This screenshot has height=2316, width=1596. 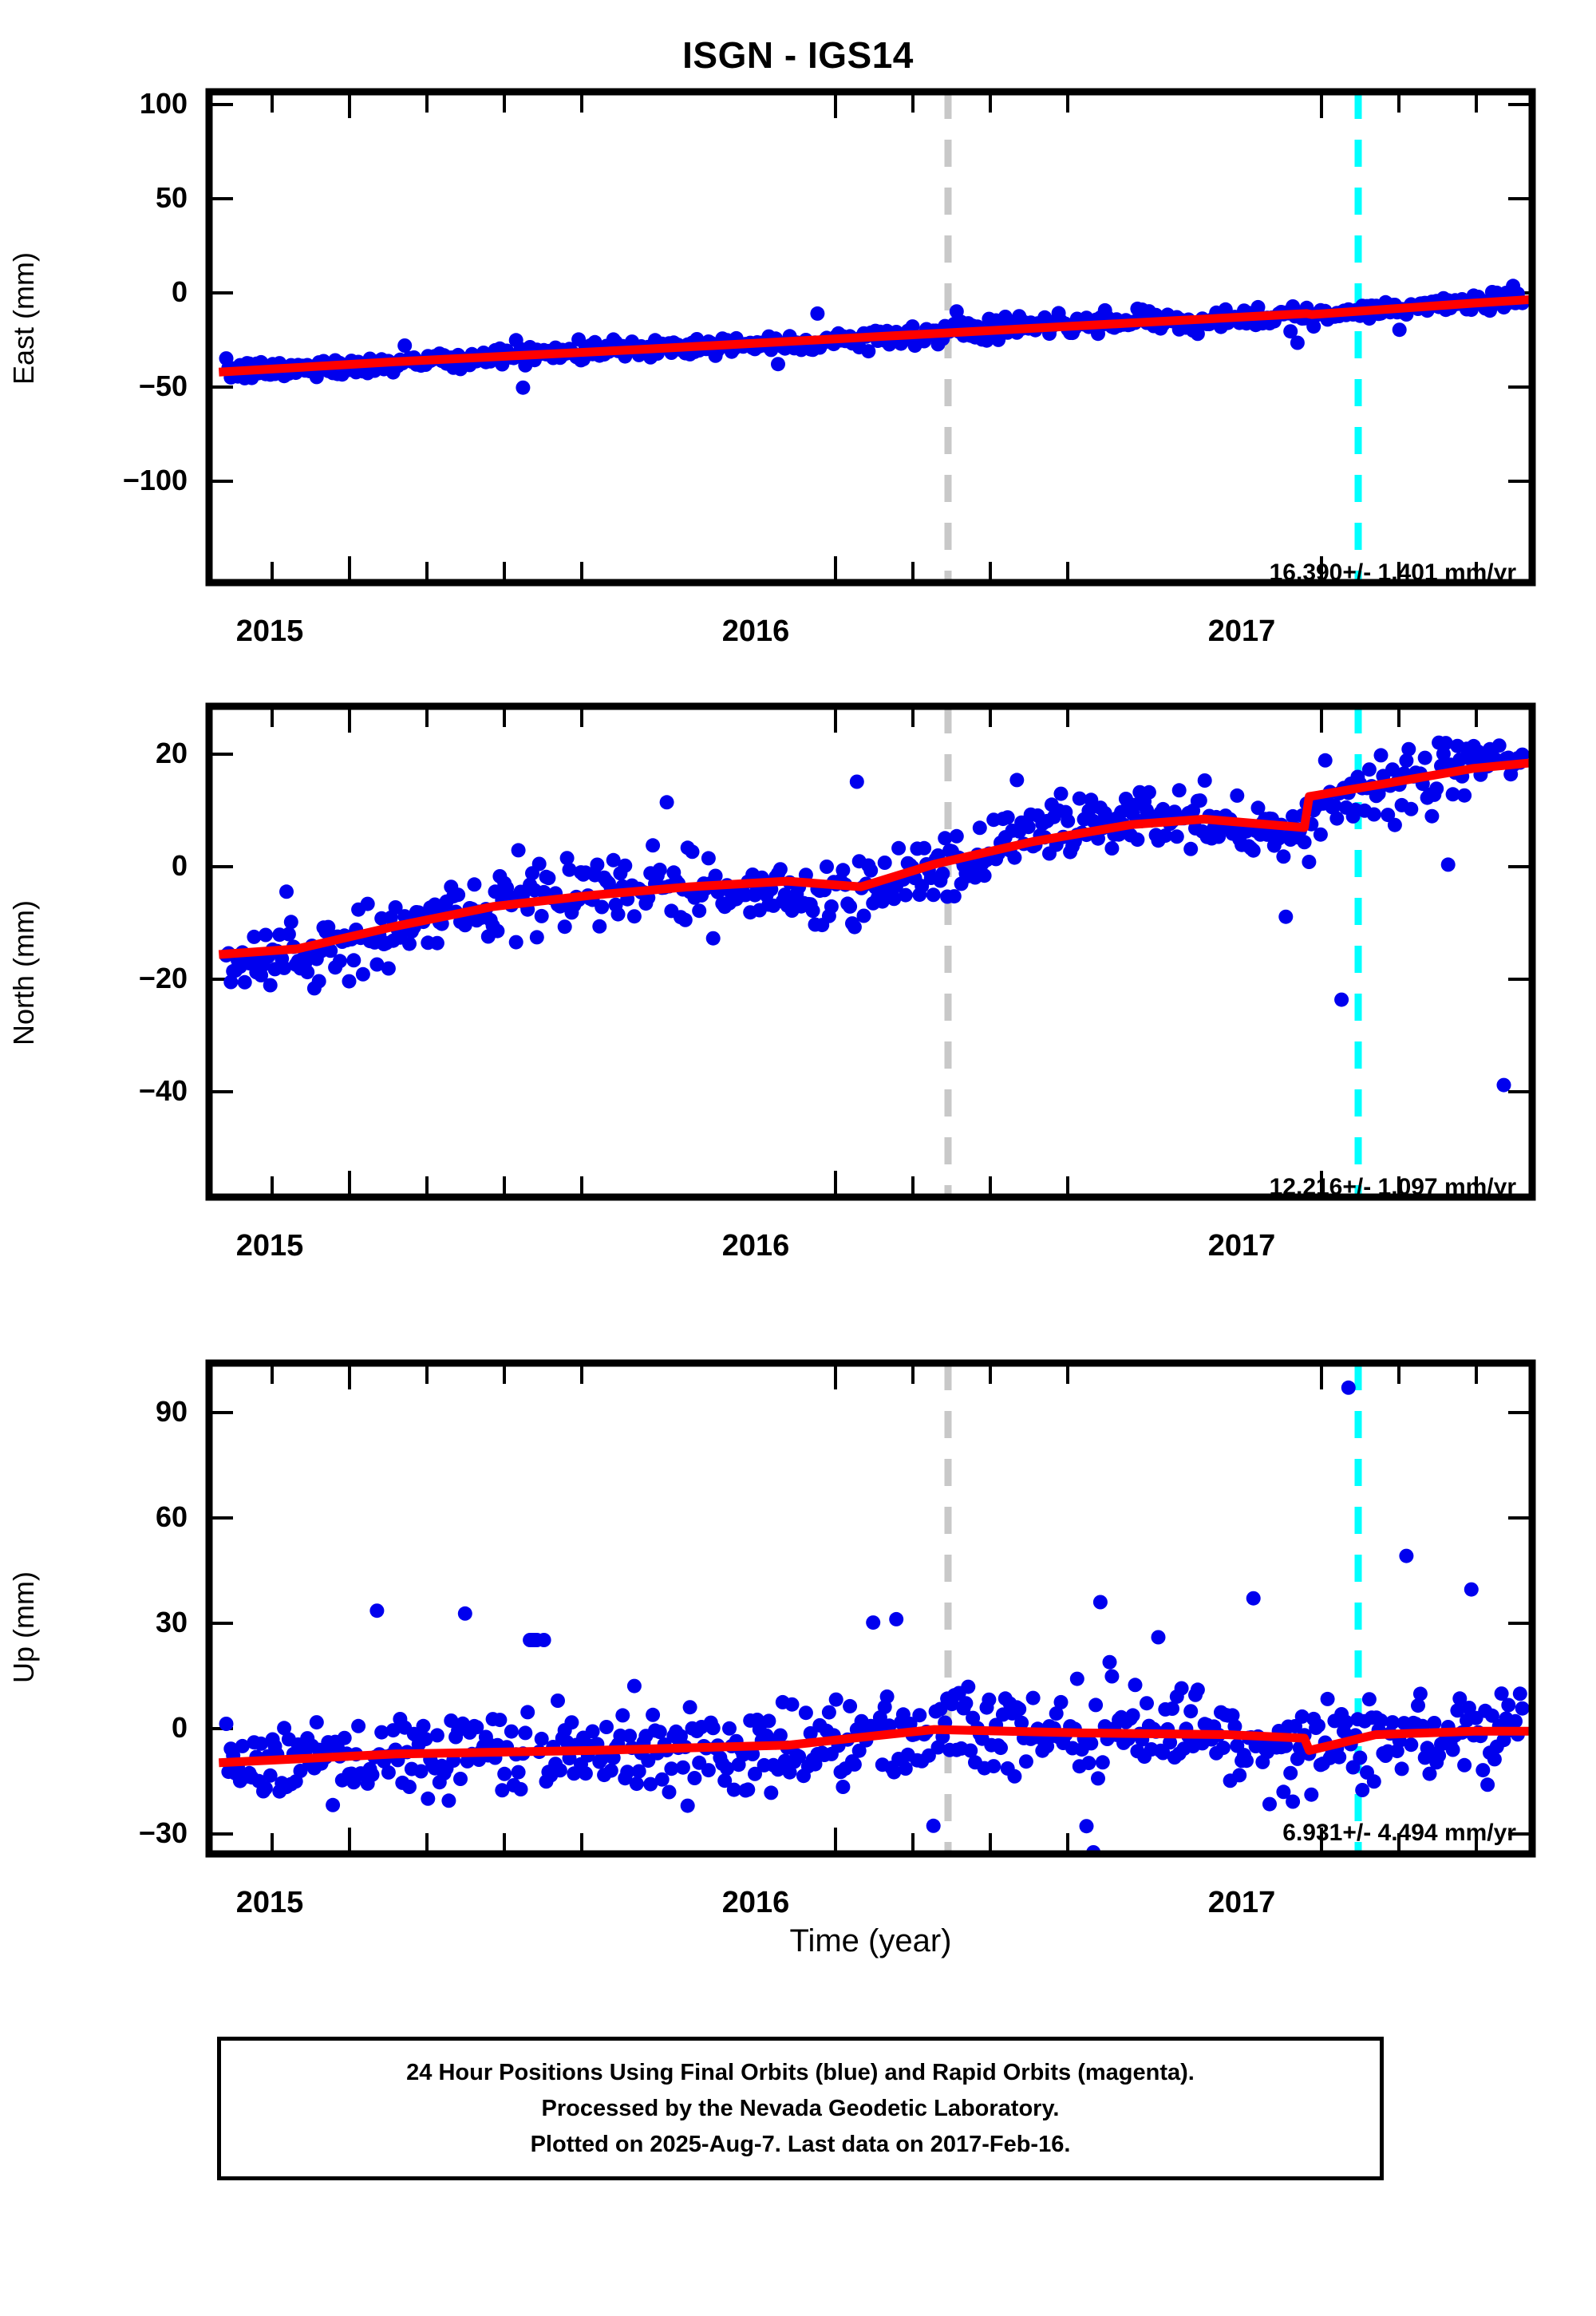 I want to click on axis-label-east: East (mm), so click(x=23, y=318).